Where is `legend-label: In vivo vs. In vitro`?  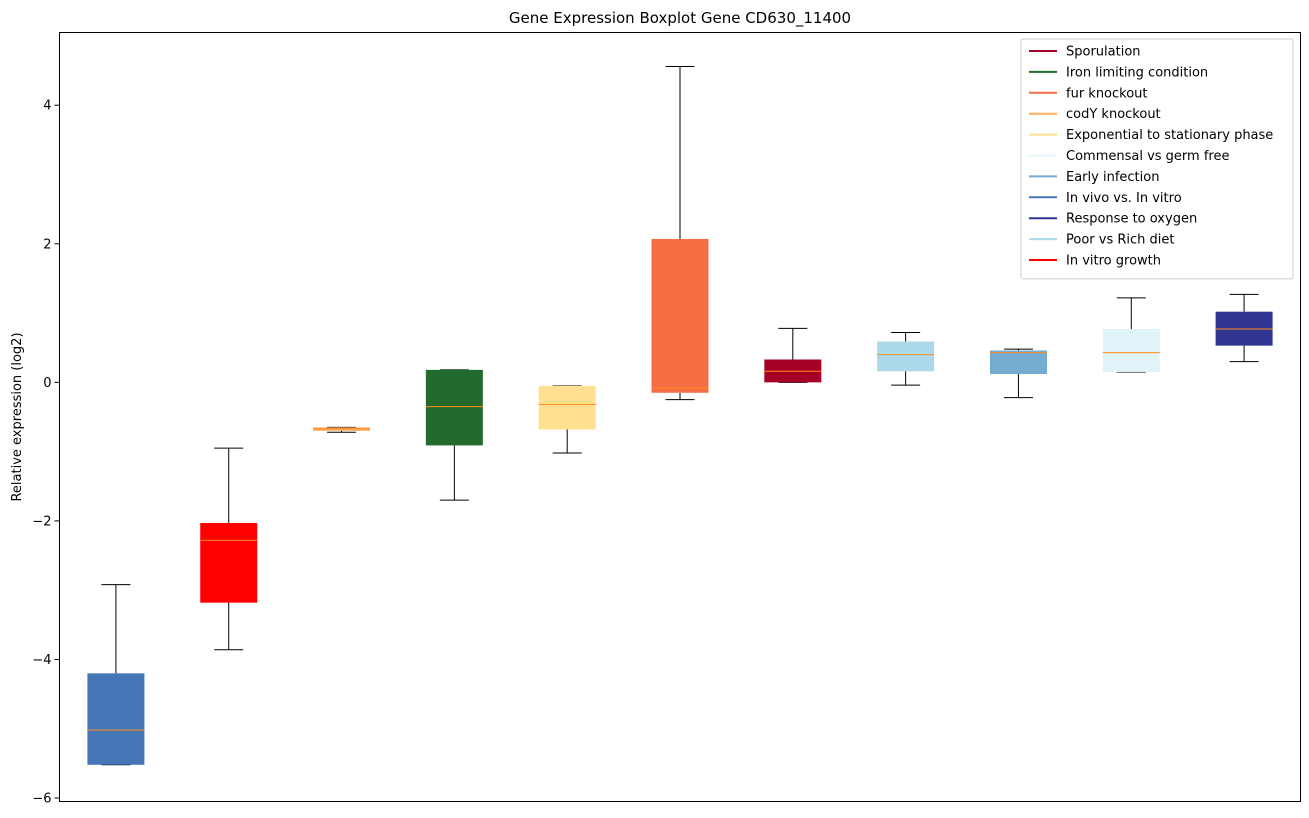
legend-label: In vivo vs. In vitro is located at coordinates (1124, 198).